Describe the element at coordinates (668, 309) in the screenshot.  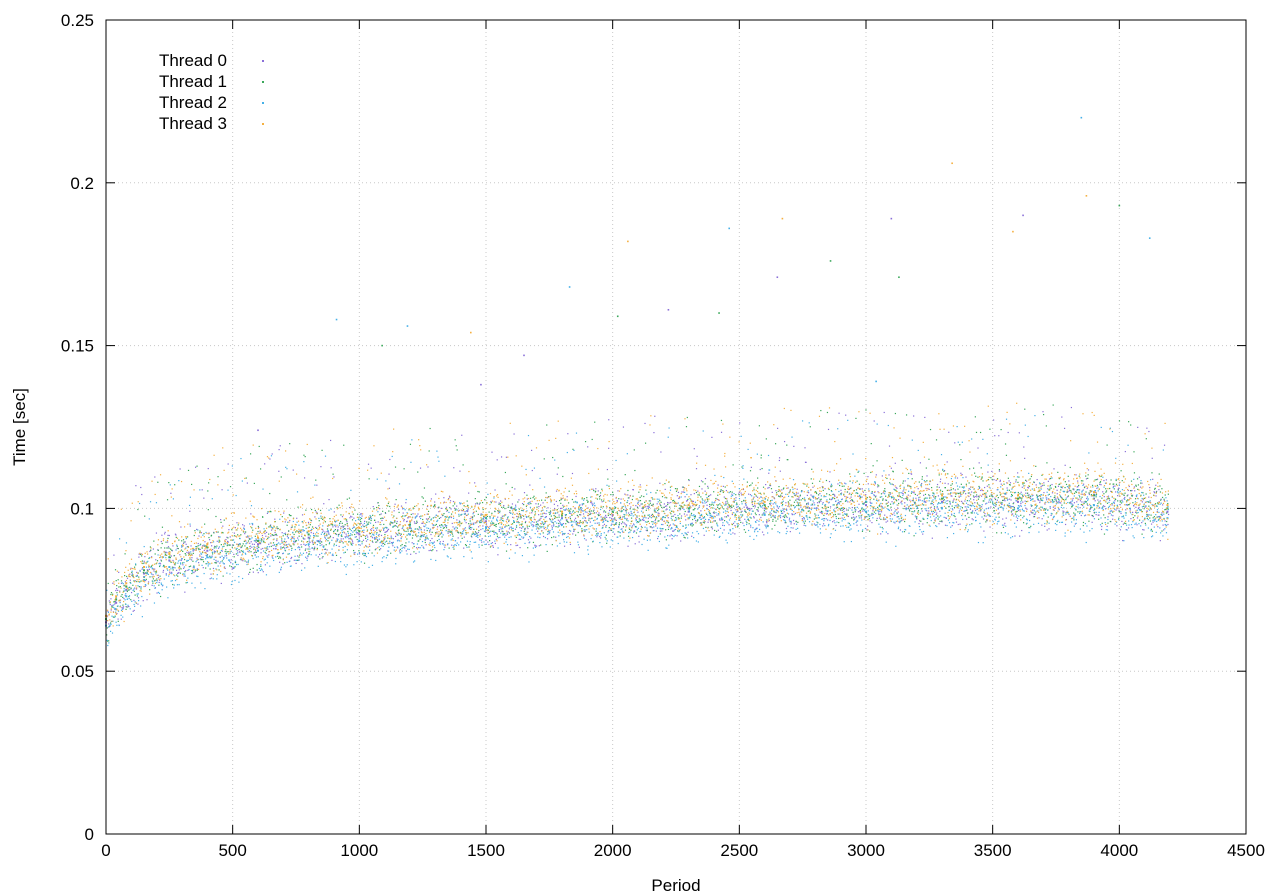
I see `outlier-point` at that location.